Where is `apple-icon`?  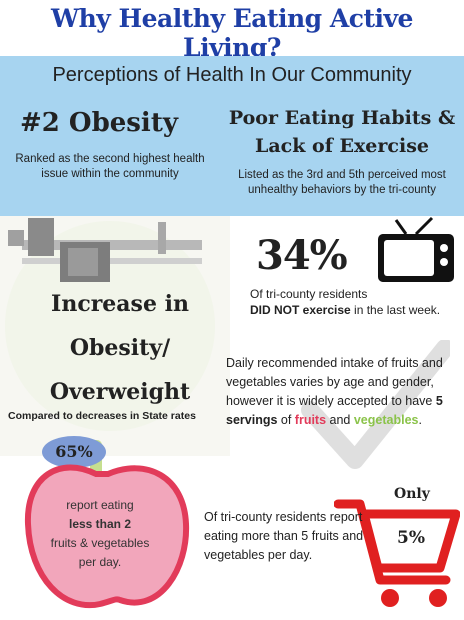
apple-icon is located at coordinates (107, 522).